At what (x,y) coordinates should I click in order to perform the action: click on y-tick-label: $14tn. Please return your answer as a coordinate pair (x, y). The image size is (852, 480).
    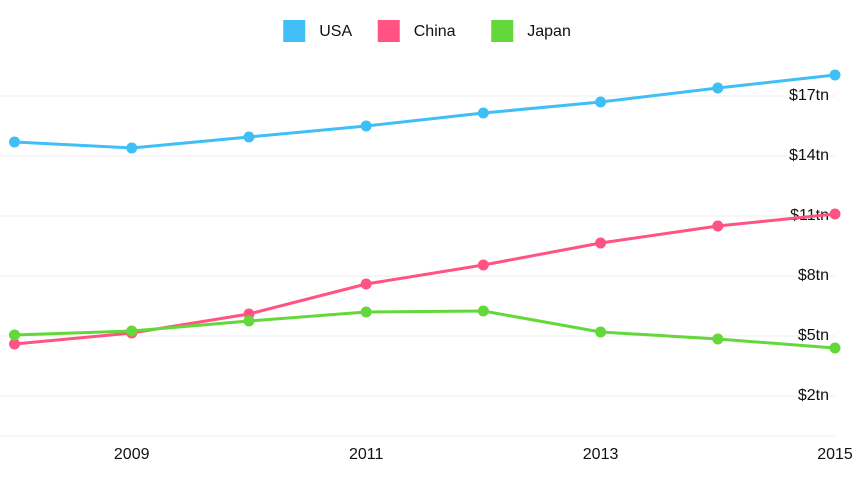
    Looking at the image, I should click on (809, 155).